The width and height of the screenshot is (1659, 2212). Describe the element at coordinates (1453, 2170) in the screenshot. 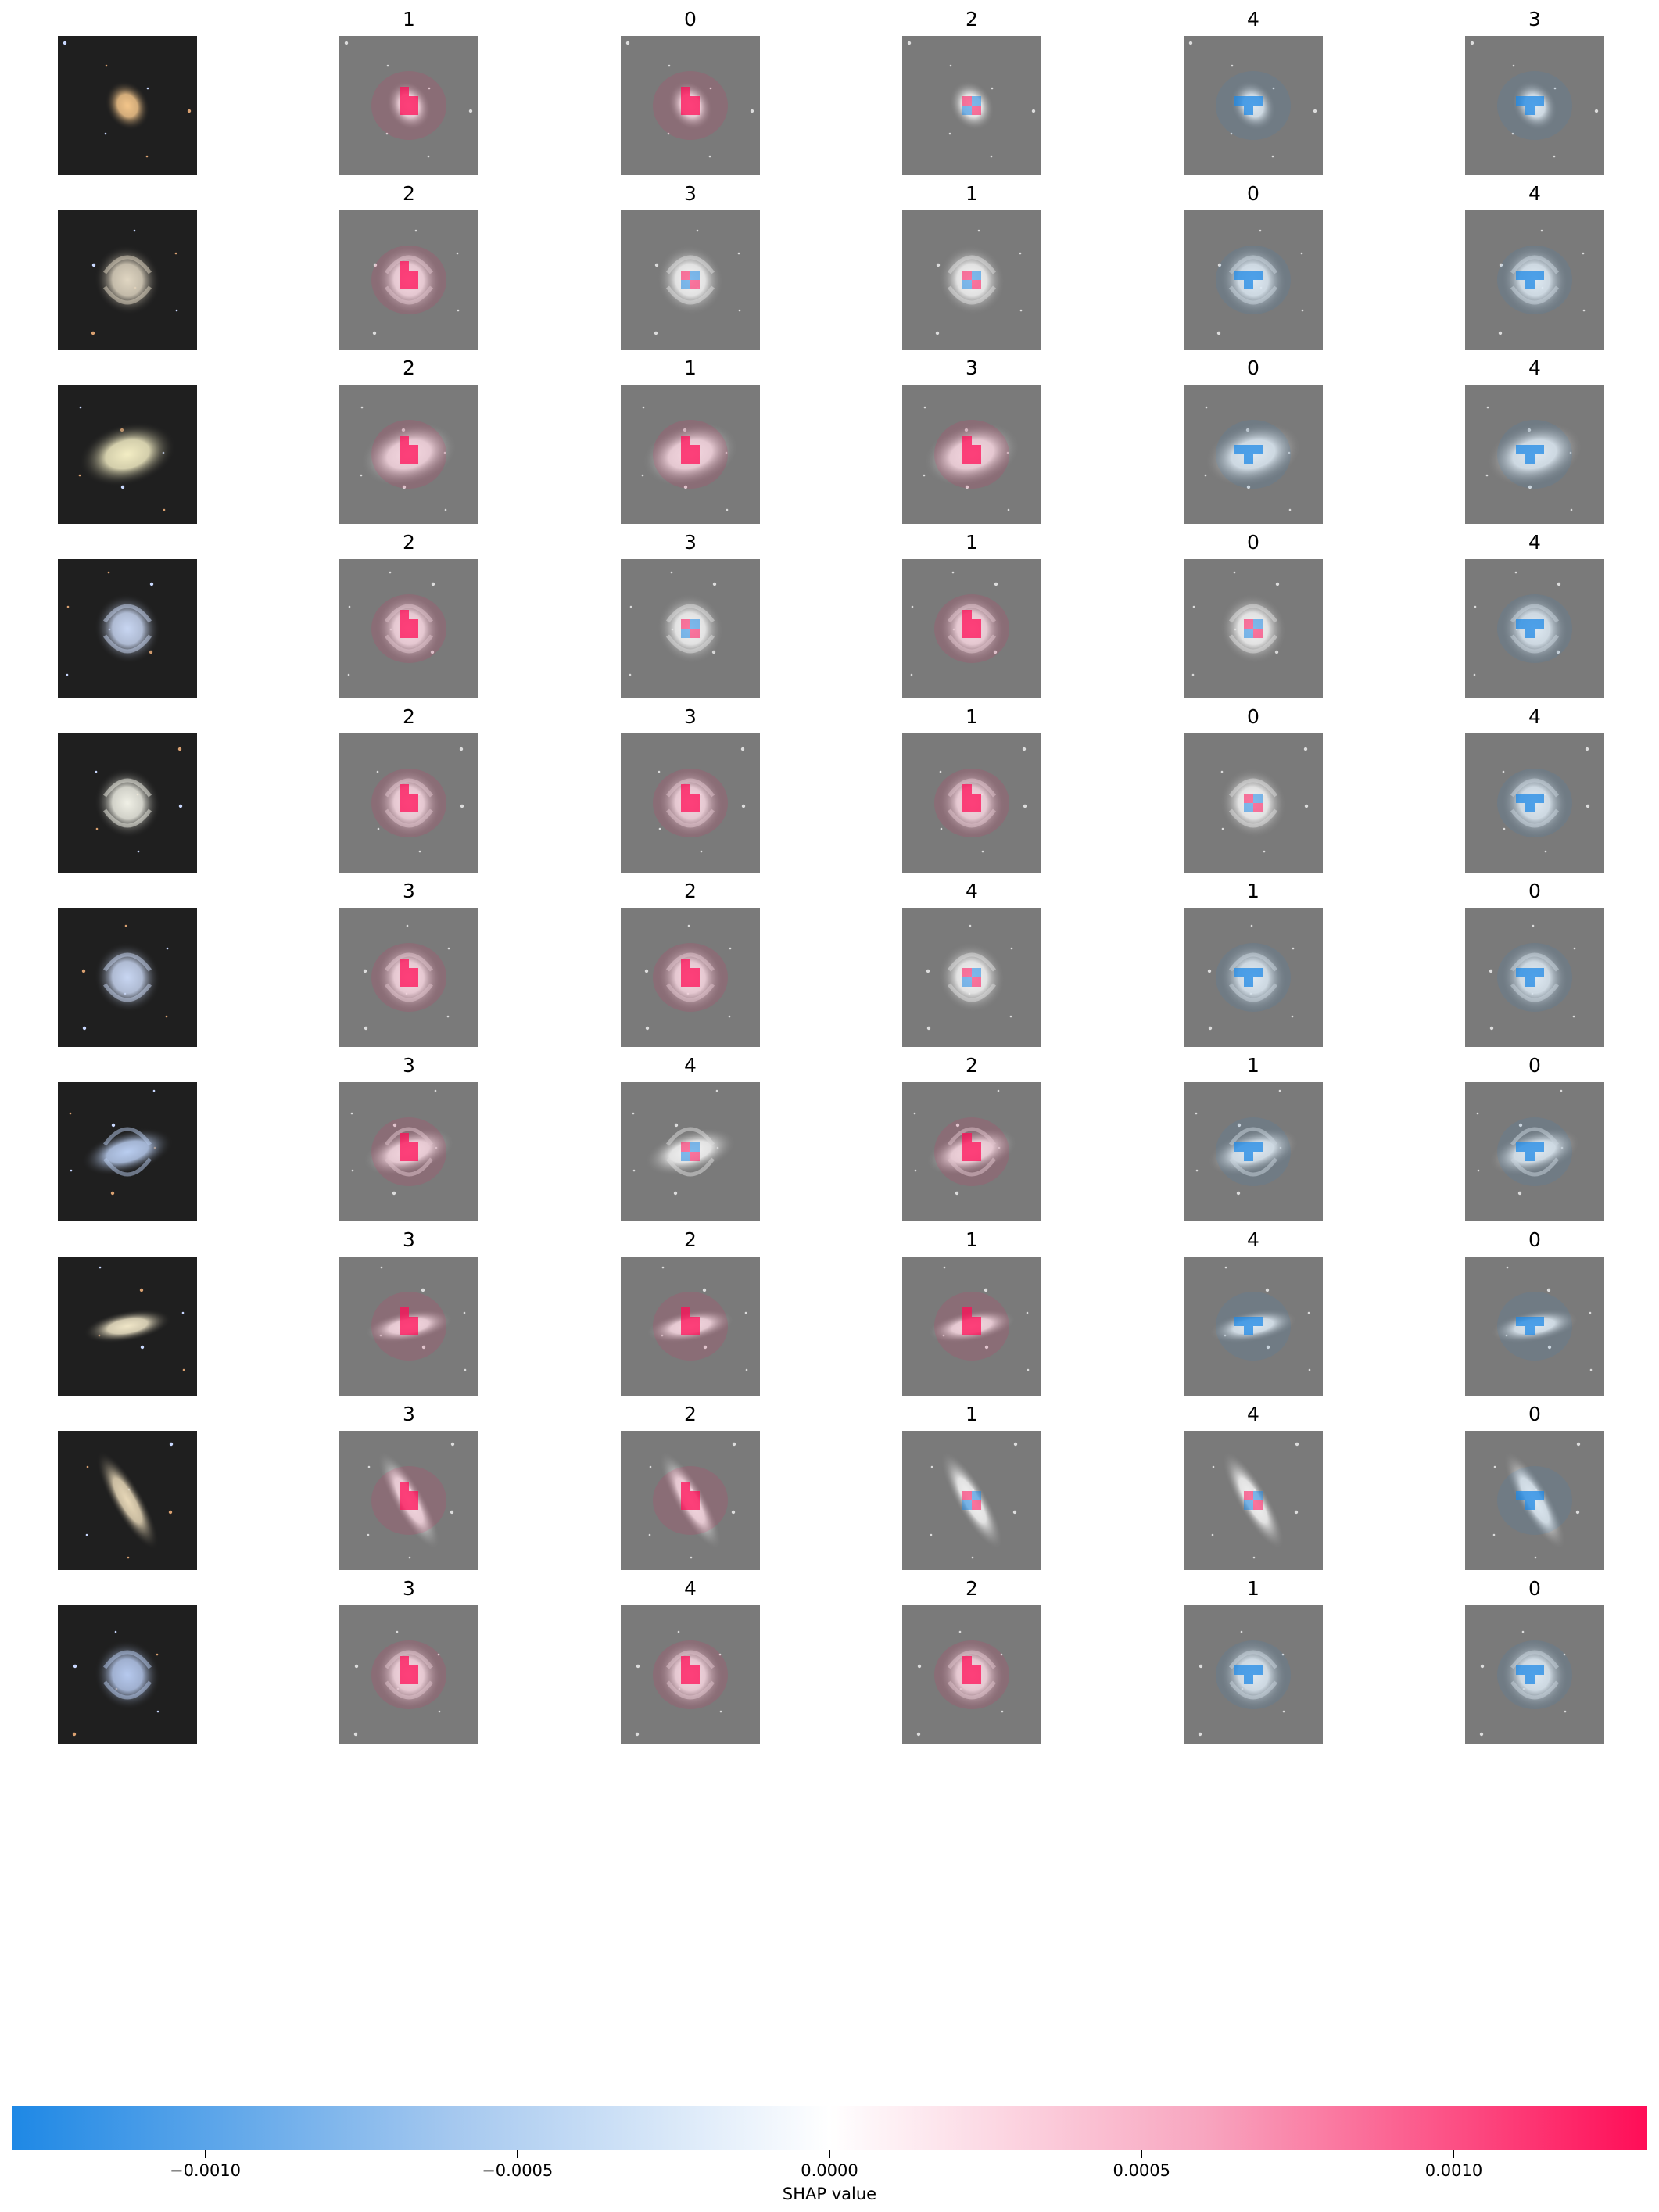

I see `colorbar-tick-label: 0.0010` at that location.